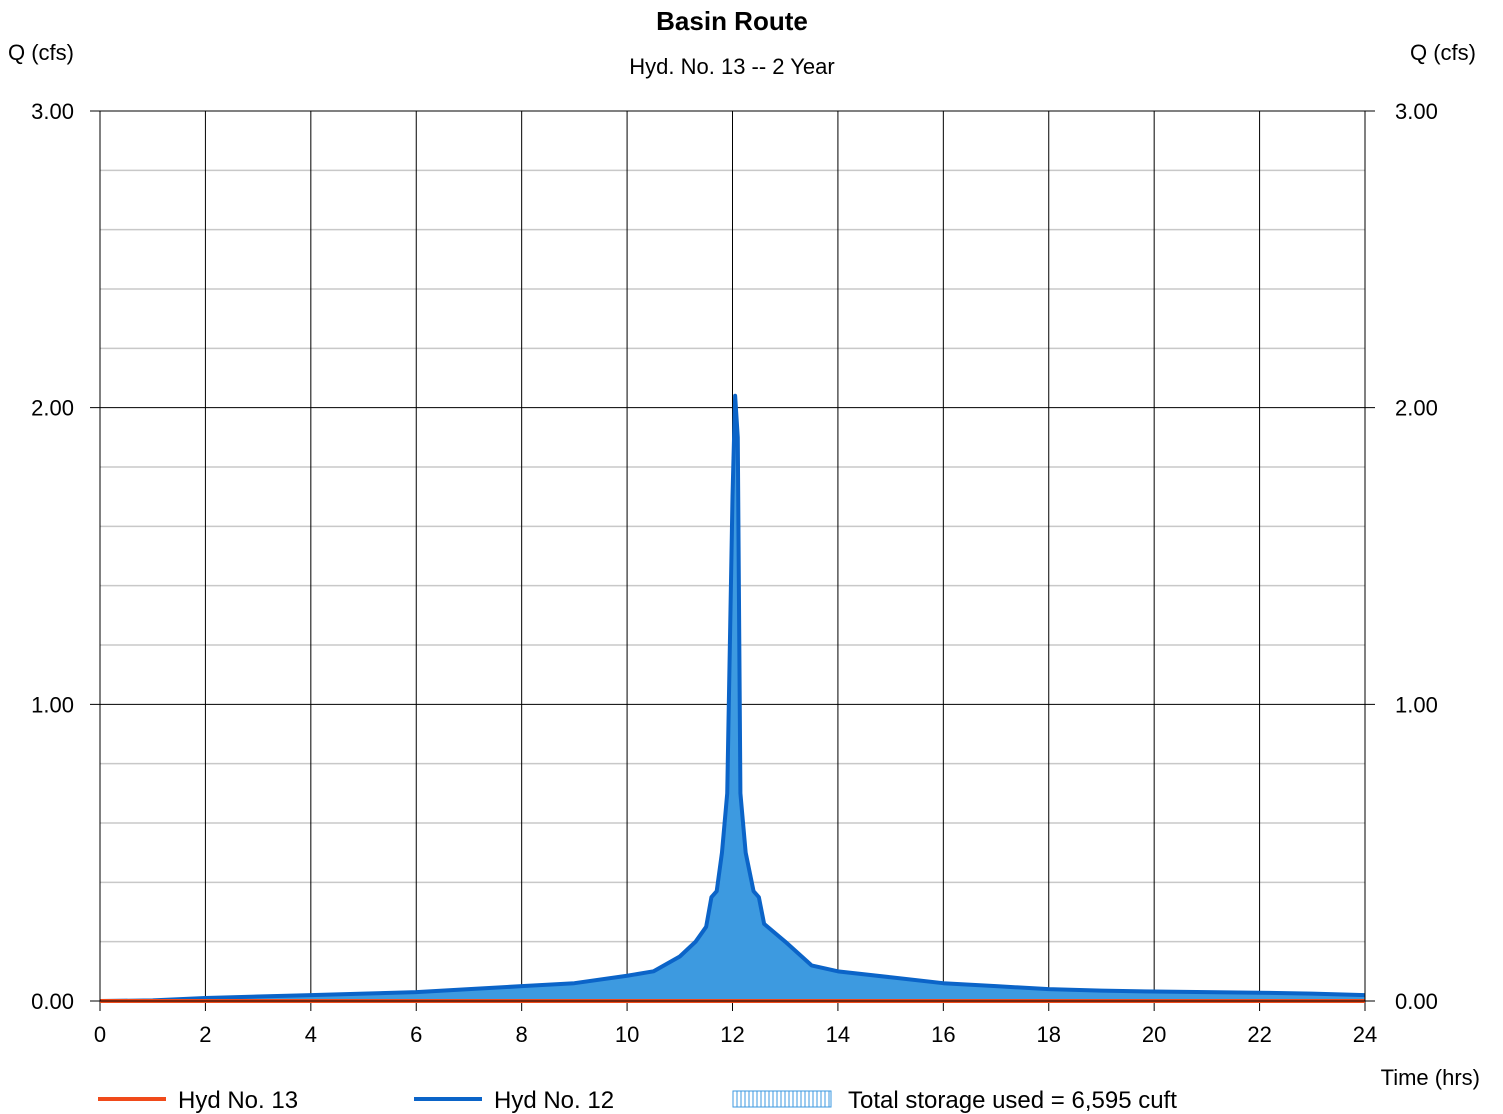 The width and height of the screenshot is (1503, 1114). I want to click on x-tick-label: 18, so click(1049, 1034).